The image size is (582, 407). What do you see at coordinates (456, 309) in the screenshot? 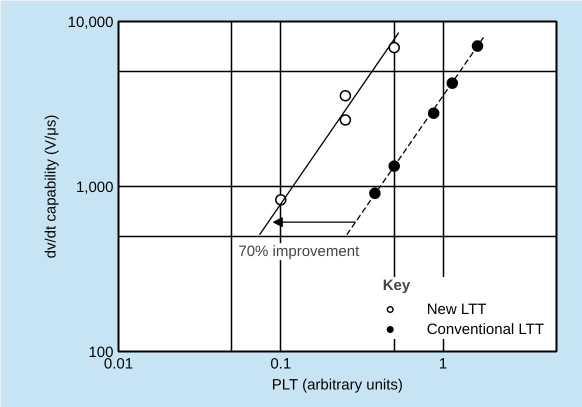
I see `legend-label: New LTT` at bounding box center [456, 309].